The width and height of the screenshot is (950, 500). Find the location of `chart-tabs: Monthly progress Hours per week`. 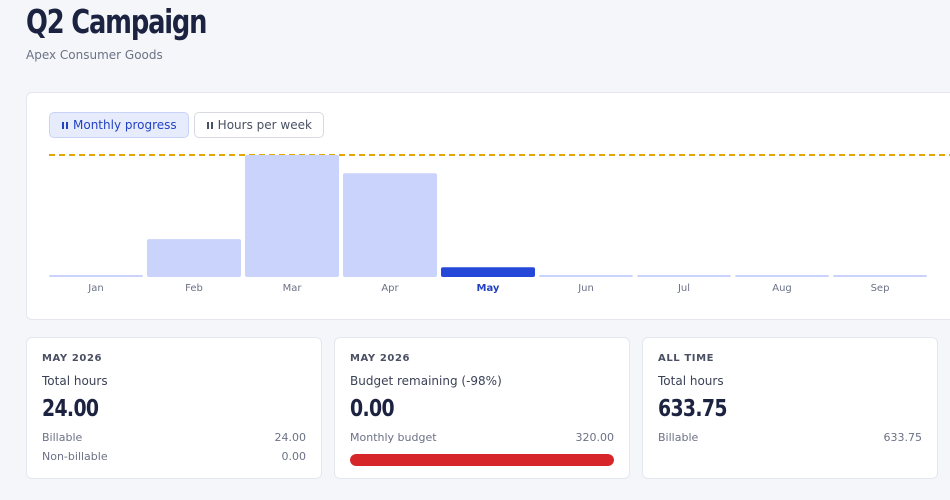

chart-tabs: Monthly progress Hours per week is located at coordinates (186, 125).